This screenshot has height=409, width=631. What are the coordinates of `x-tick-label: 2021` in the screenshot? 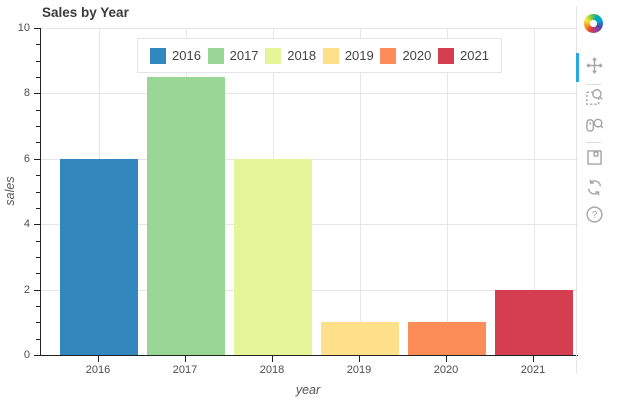 It's located at (533, 370).